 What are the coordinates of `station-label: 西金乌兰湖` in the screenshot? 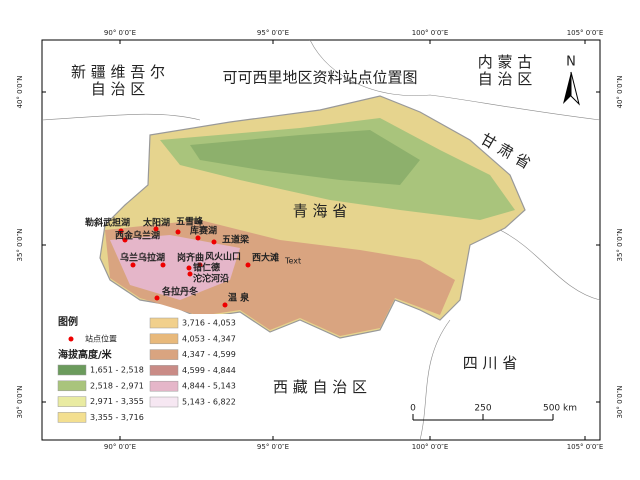 It's located at (137, 236).